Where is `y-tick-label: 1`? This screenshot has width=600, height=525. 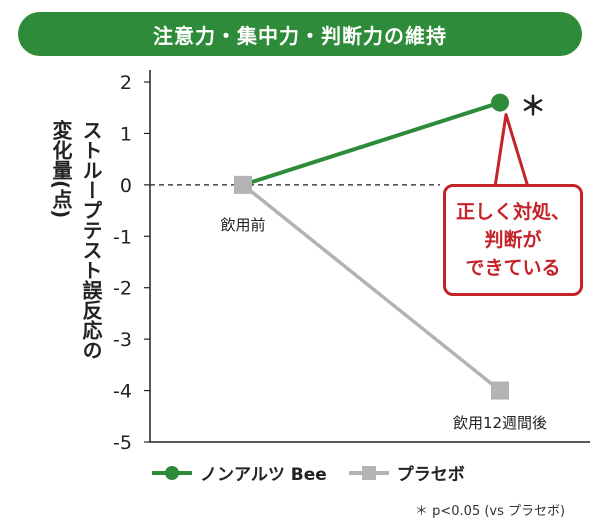 y-tick-label: 1 is located at coordinates (126, 134).